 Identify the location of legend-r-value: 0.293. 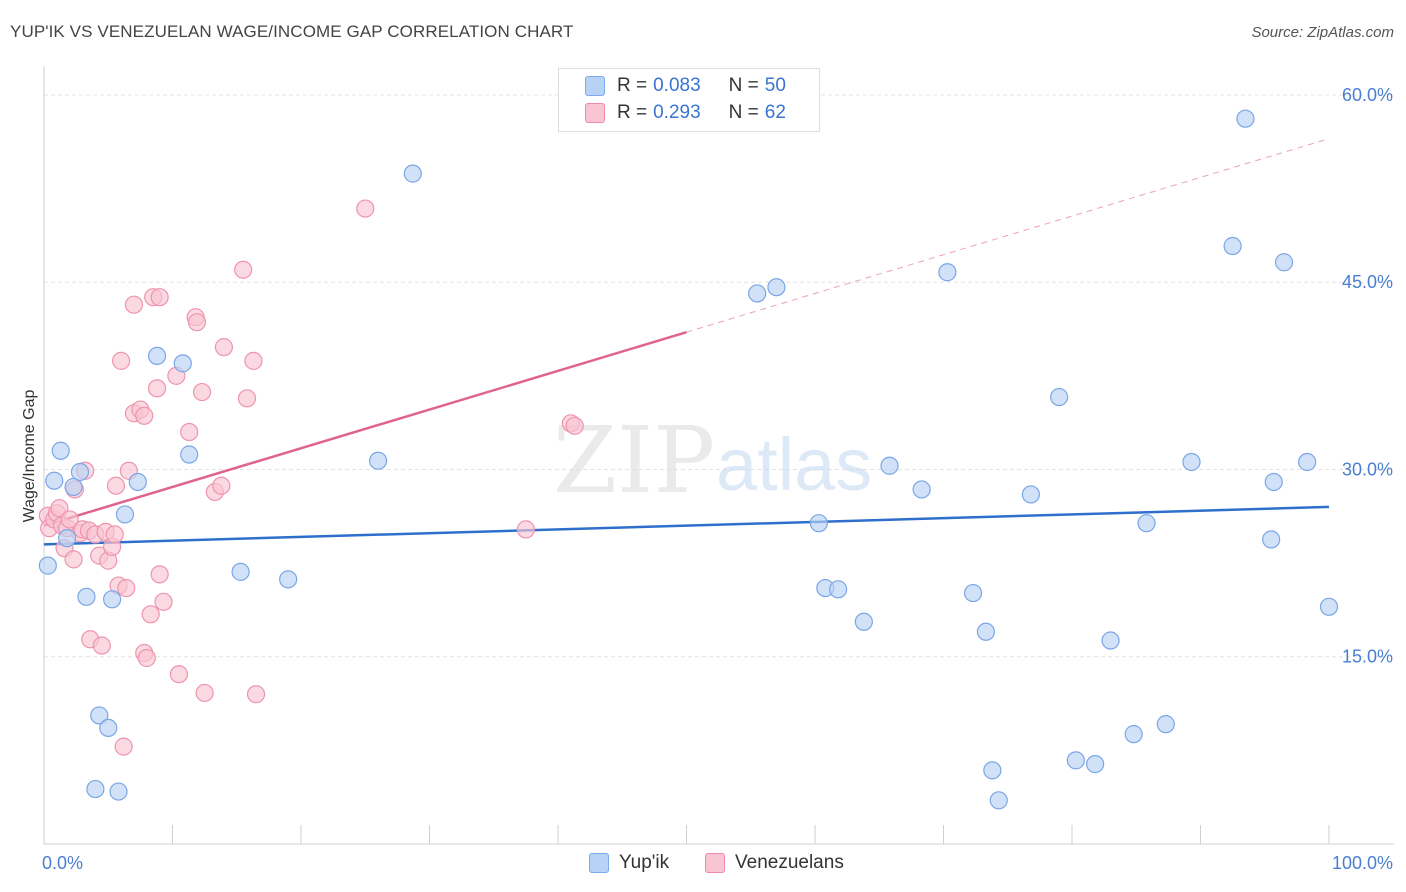
(677, 112).